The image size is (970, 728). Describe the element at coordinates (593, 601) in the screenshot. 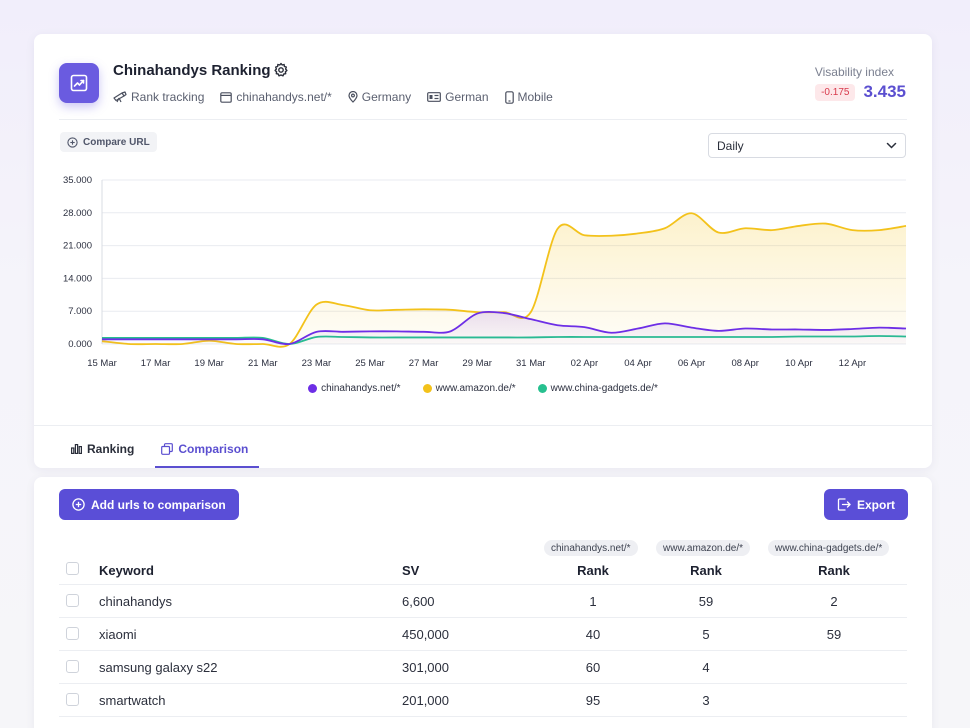

I see `rank-cell: 1` at that location.